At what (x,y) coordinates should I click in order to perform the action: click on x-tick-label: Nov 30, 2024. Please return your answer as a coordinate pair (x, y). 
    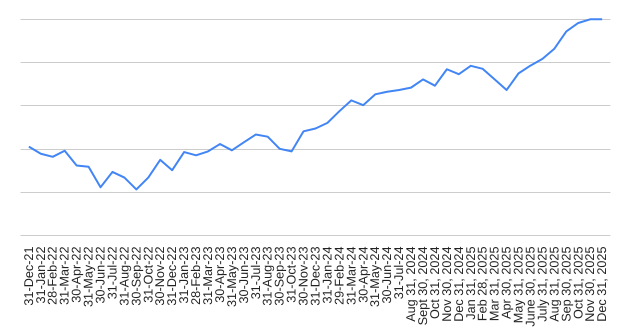
    Looking at the image, I should click on (447, 284).